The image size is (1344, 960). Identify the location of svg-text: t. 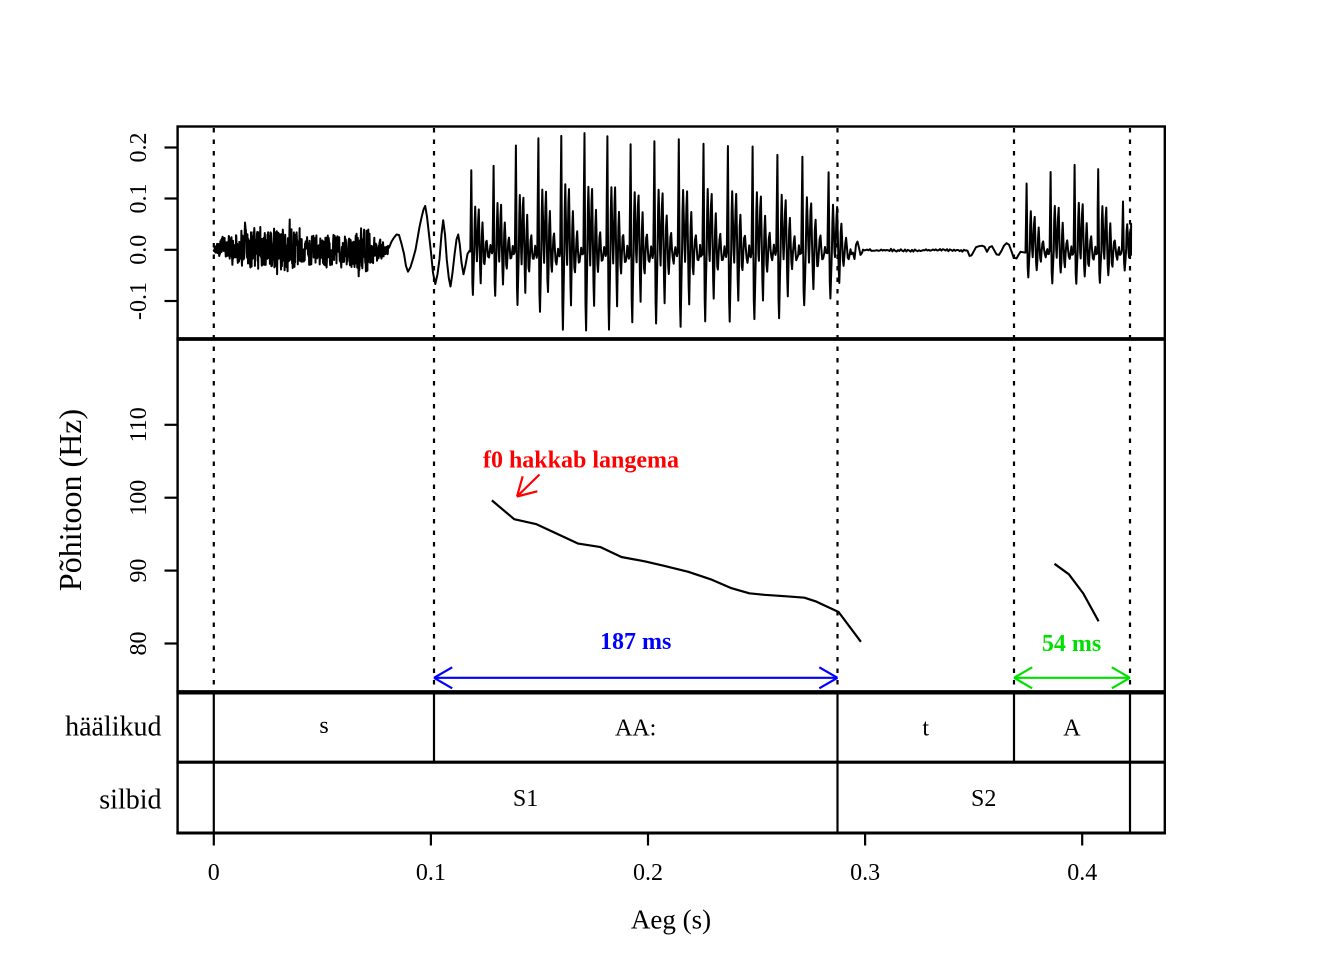
(925, 729).